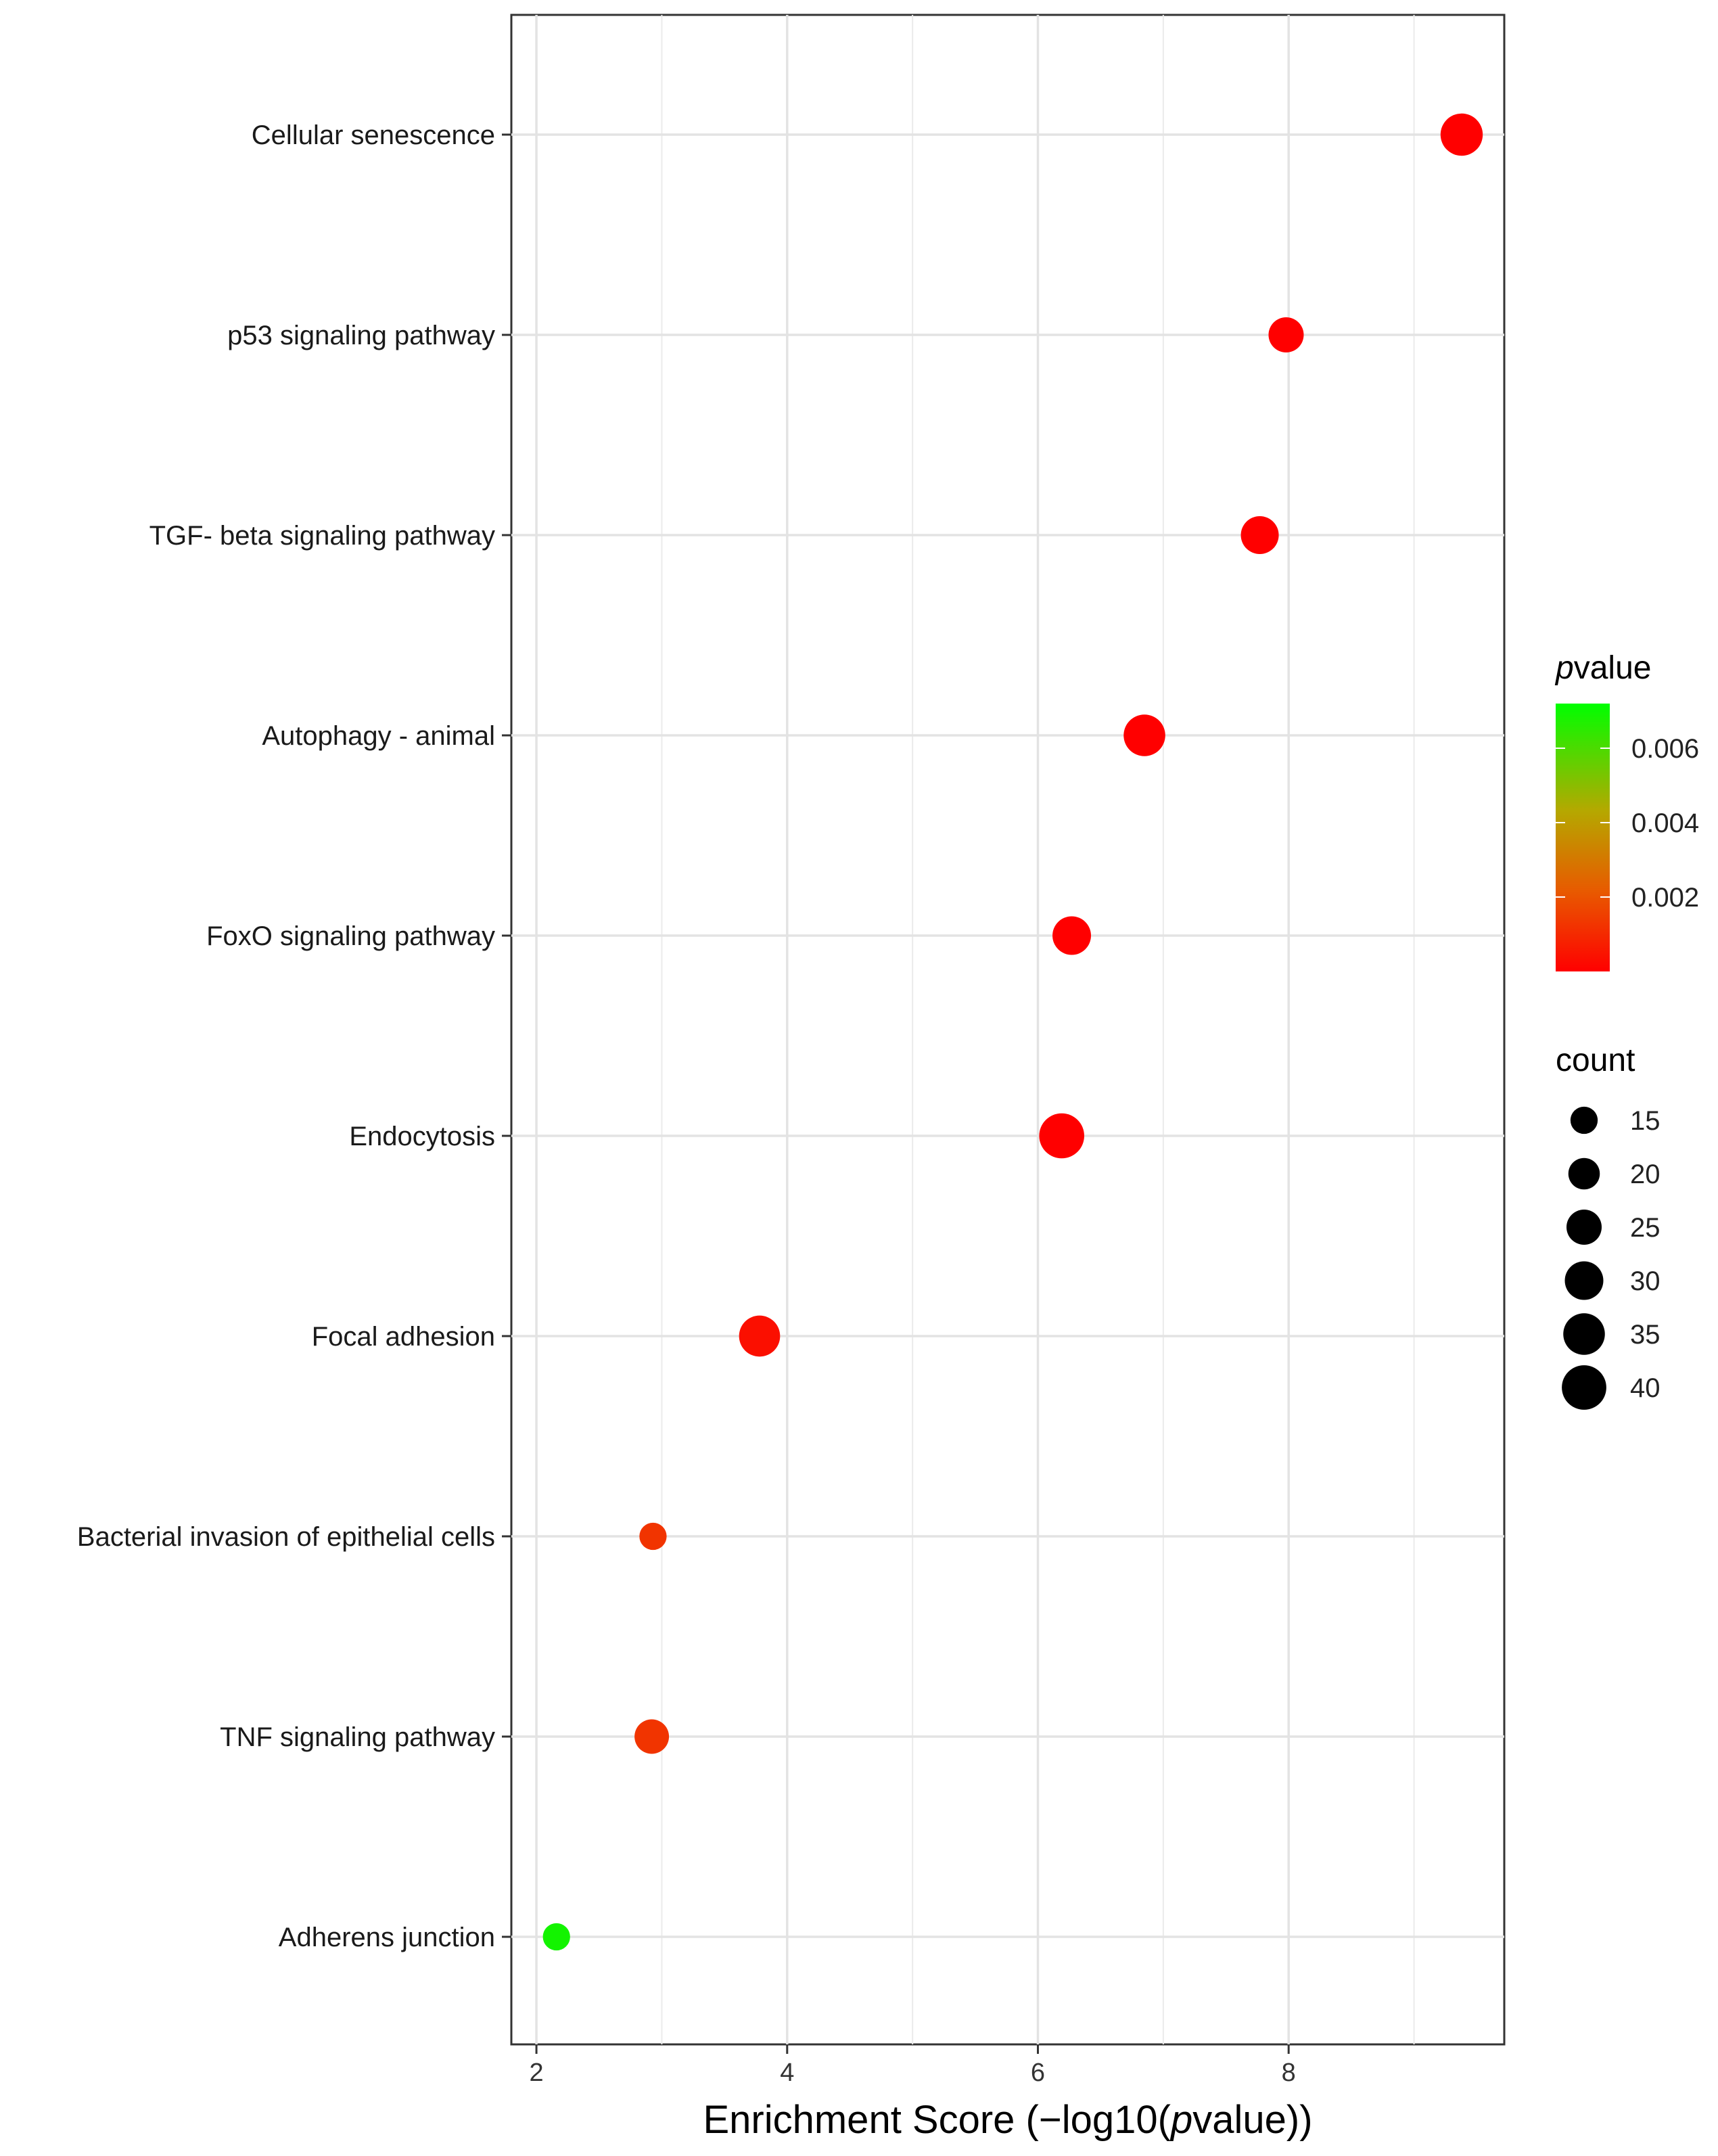 The image size is (1718, 2156). What do you see at coordinates (357, 1737) in the screenshot?
I see `y-tick-label: TNF signaling pathway` at bounding box center [357, 1737].